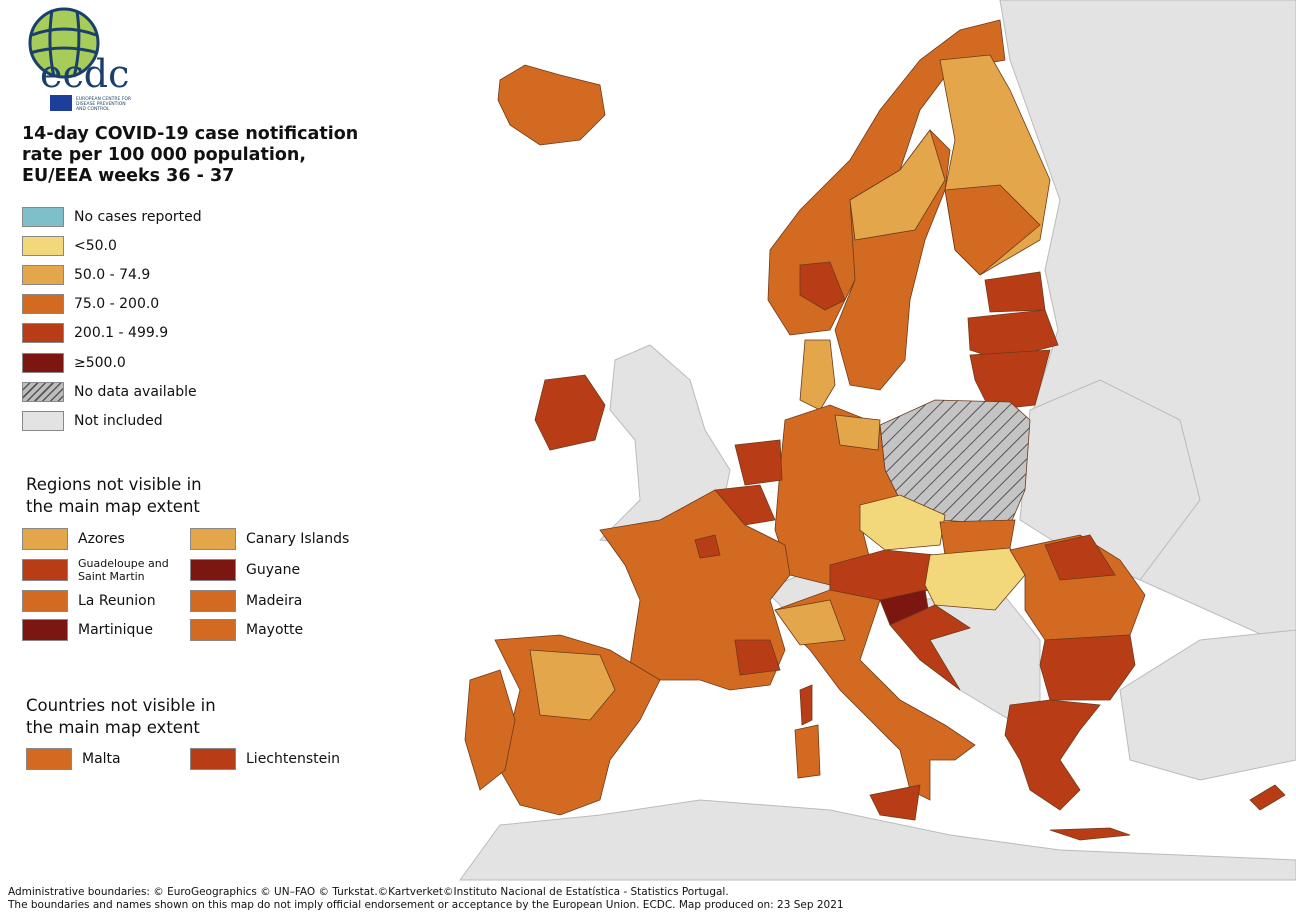  What do you see at coordinates (101, 539) in the screenshot?
I see `region-label: Azores` at bounding box center [101, 539].